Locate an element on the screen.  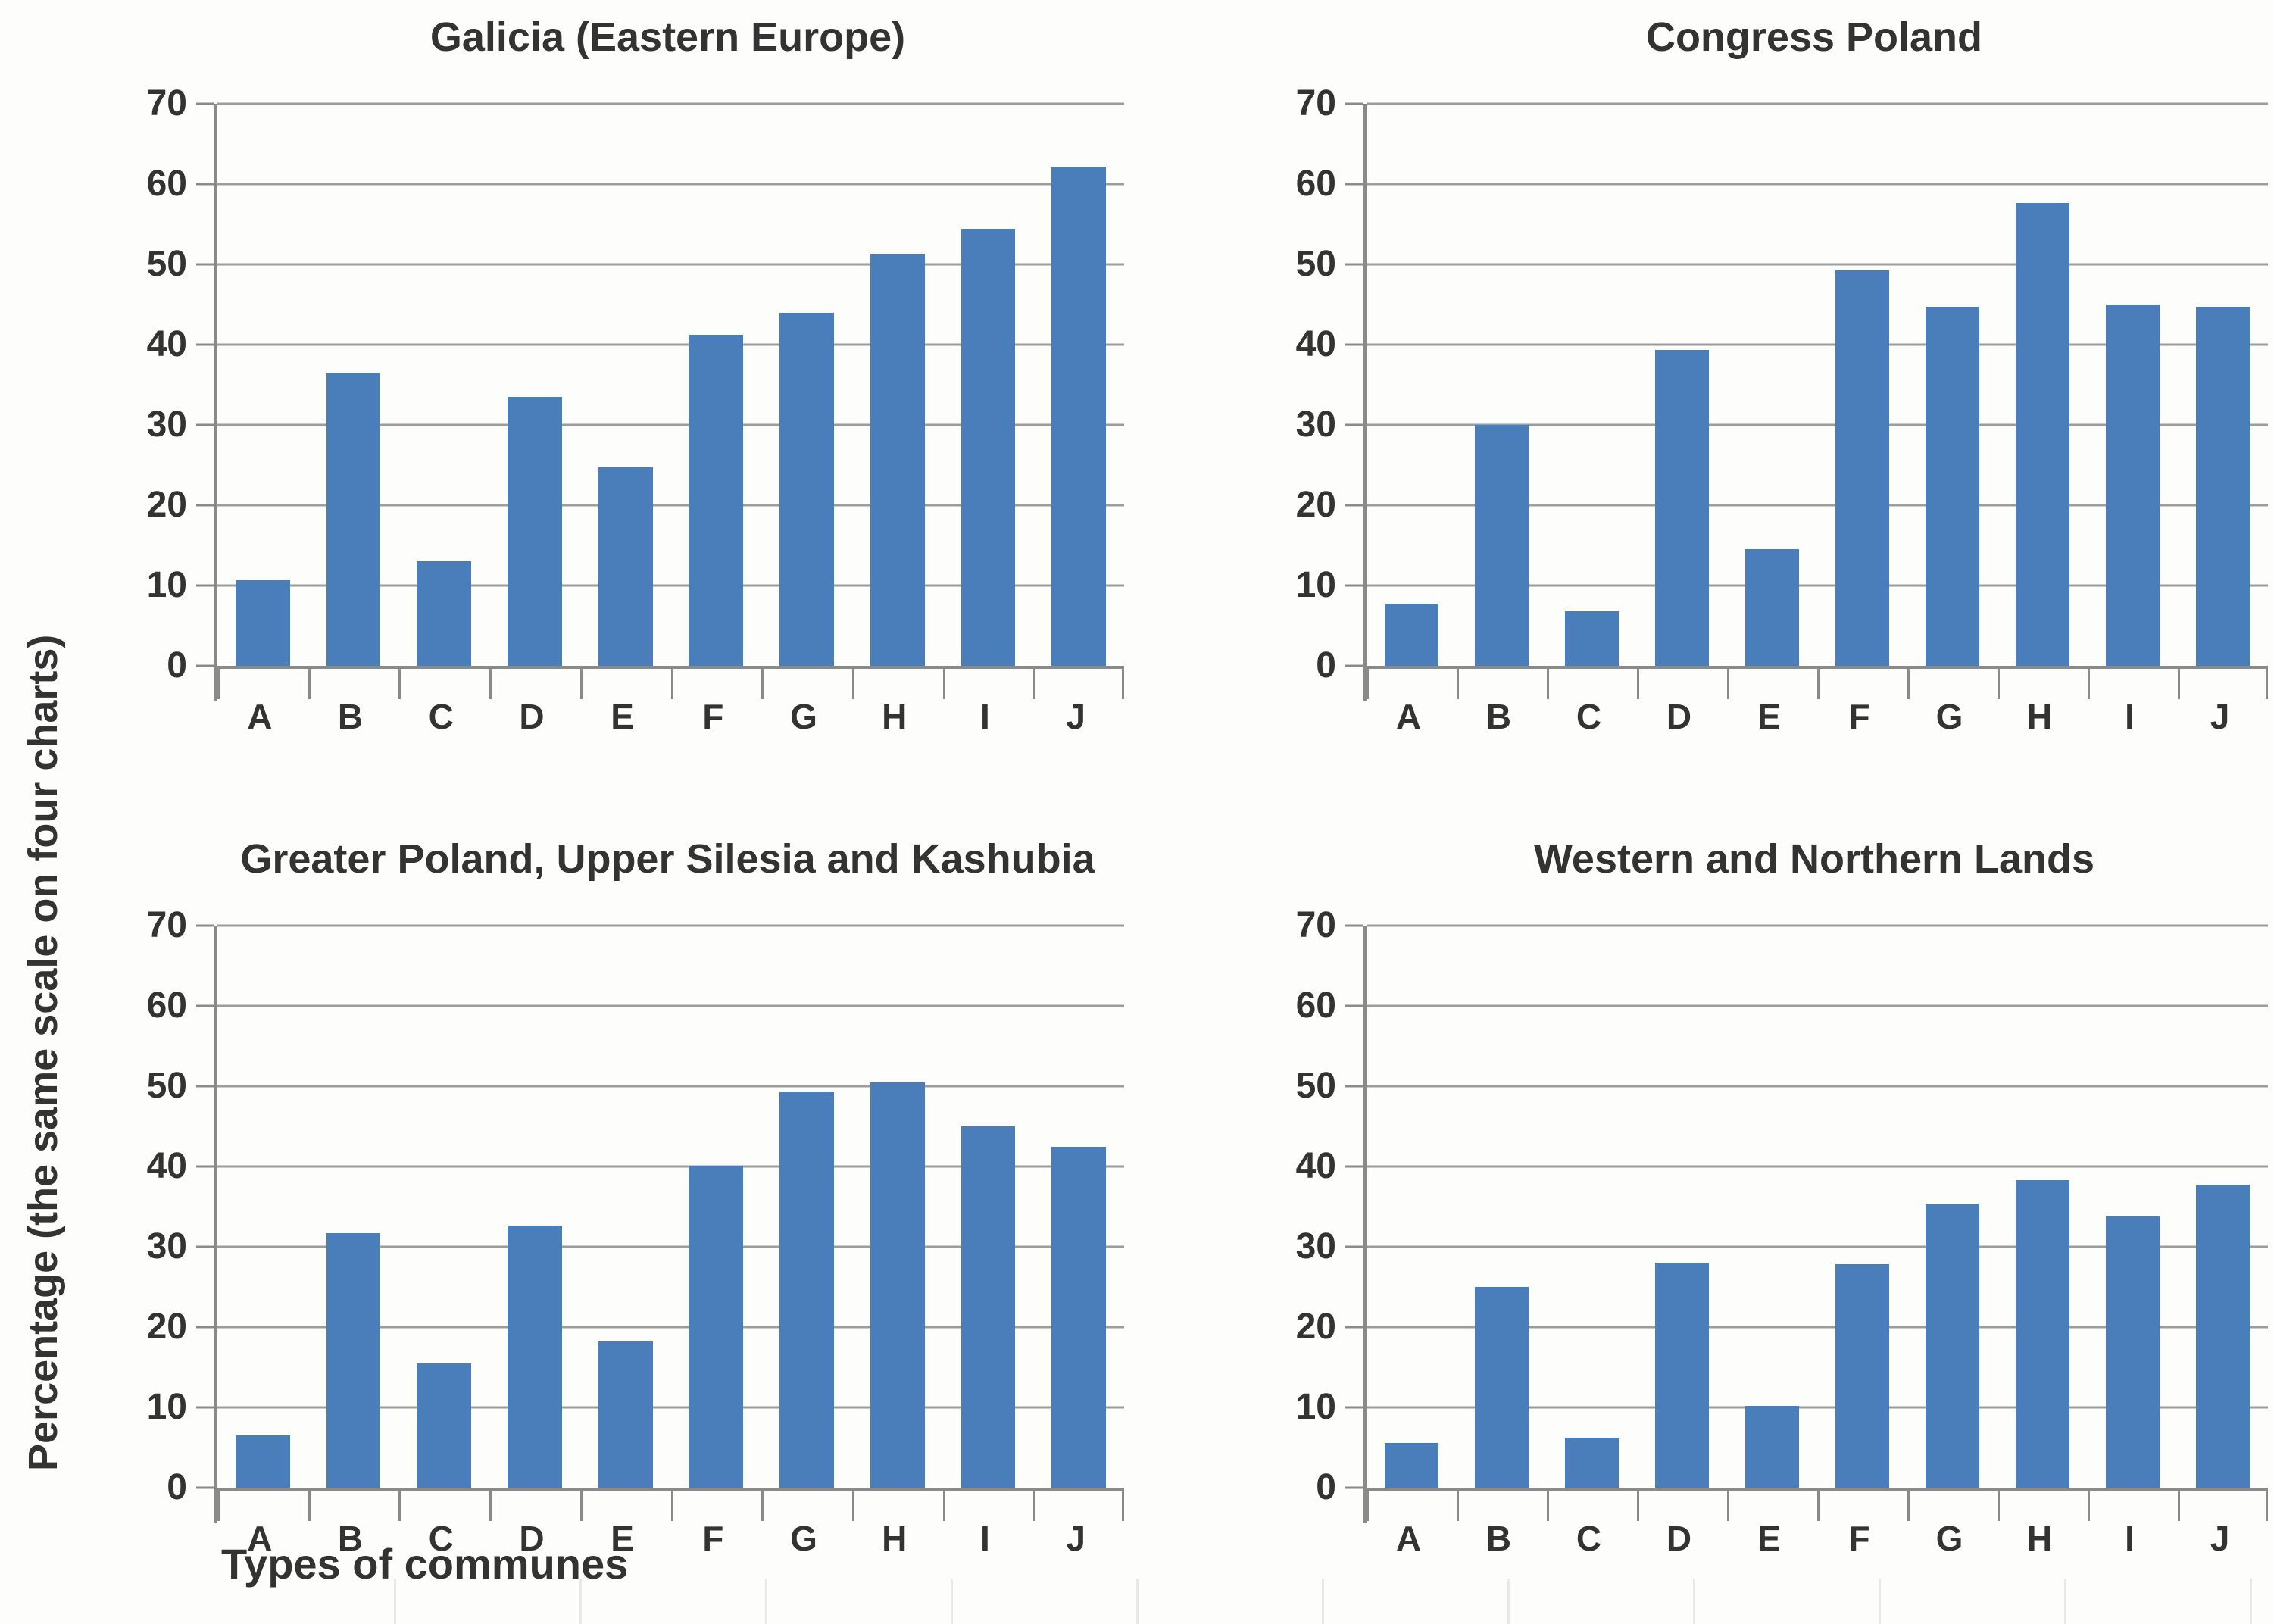
x-tick-label: B is located at coordinates (350, 1538).